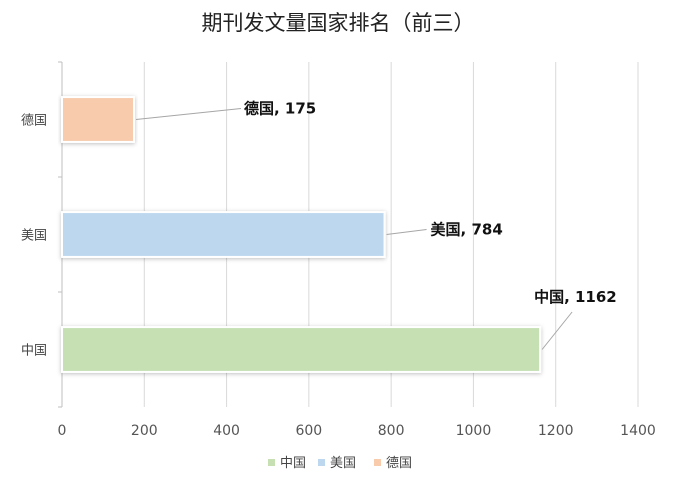  Describe the element at coordinates (399, 463) in the screenshot. I see `legend-label: 德国` at that location.